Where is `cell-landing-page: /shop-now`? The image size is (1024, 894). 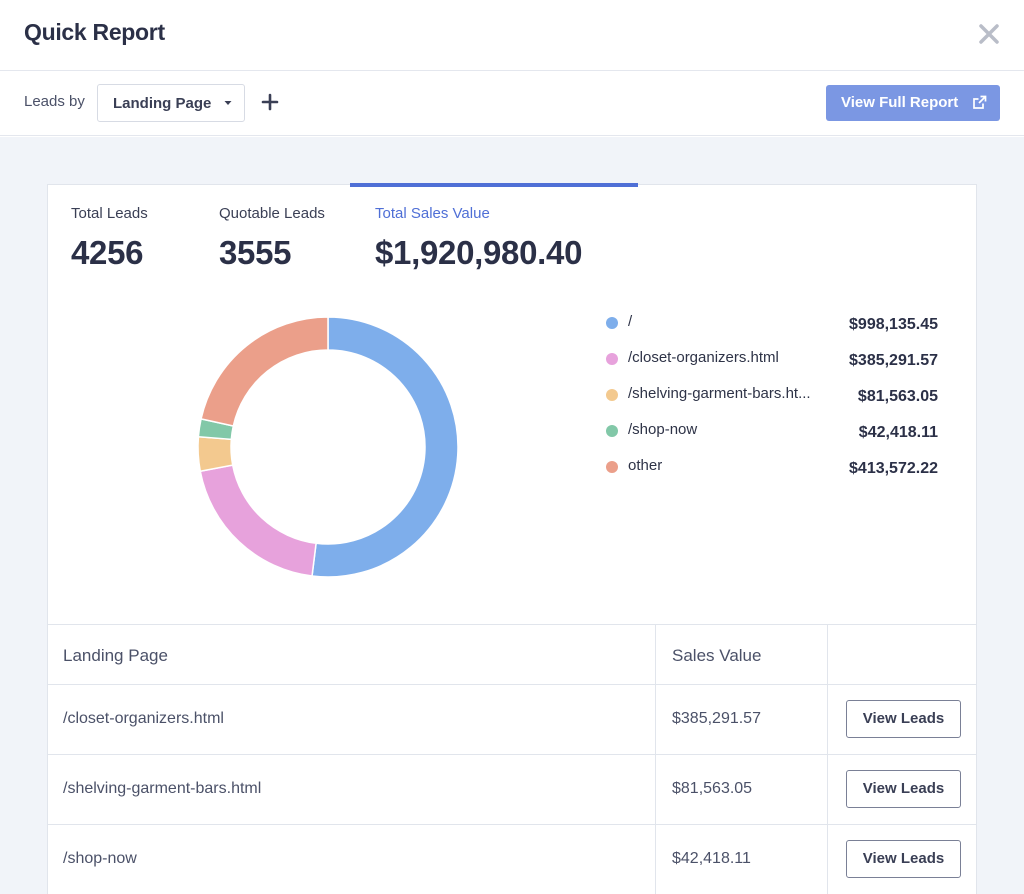 cell-landing-page: /shop-now is located at coordinates (351, 859).